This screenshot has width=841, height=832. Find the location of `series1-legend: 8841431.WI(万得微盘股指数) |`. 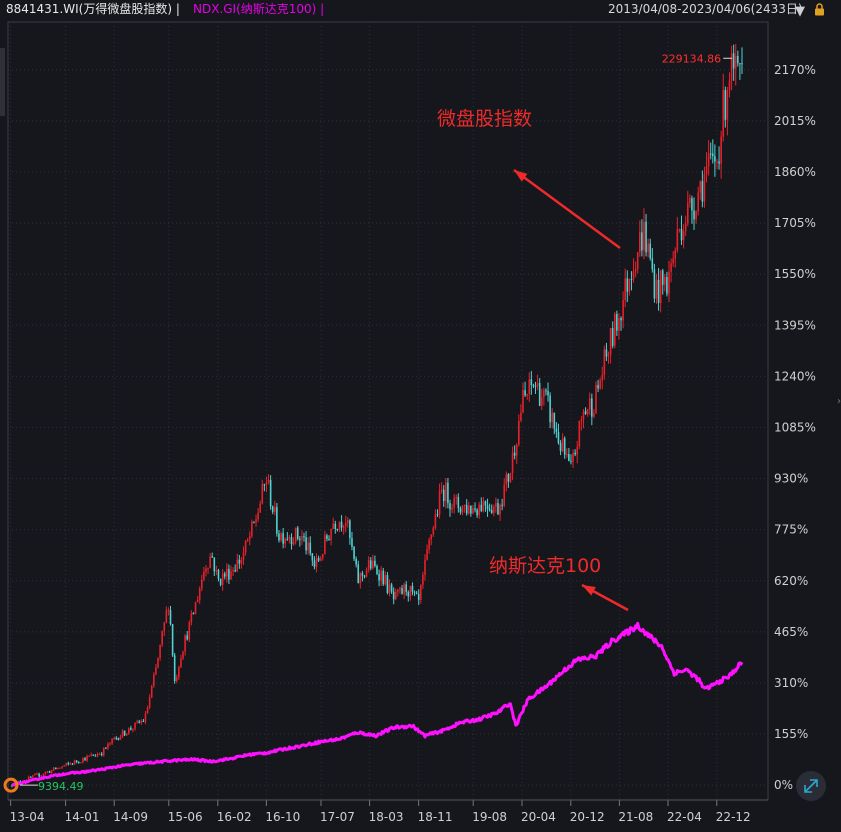

series1-legend: 8841431.WI(万得微盘股指数) | is located at coordinates (93, 9).